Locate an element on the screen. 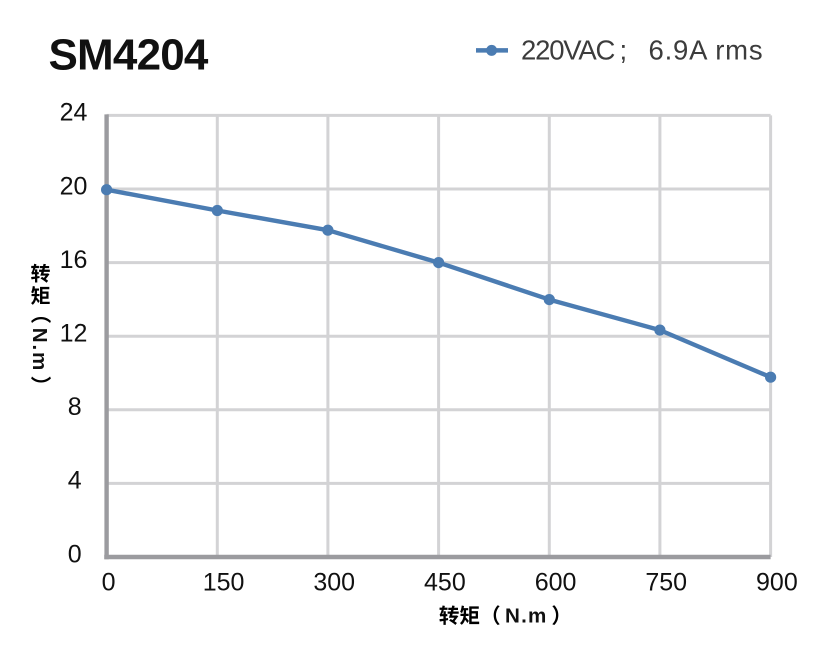  svg-text: 8 is located at coordinates (75, 407).